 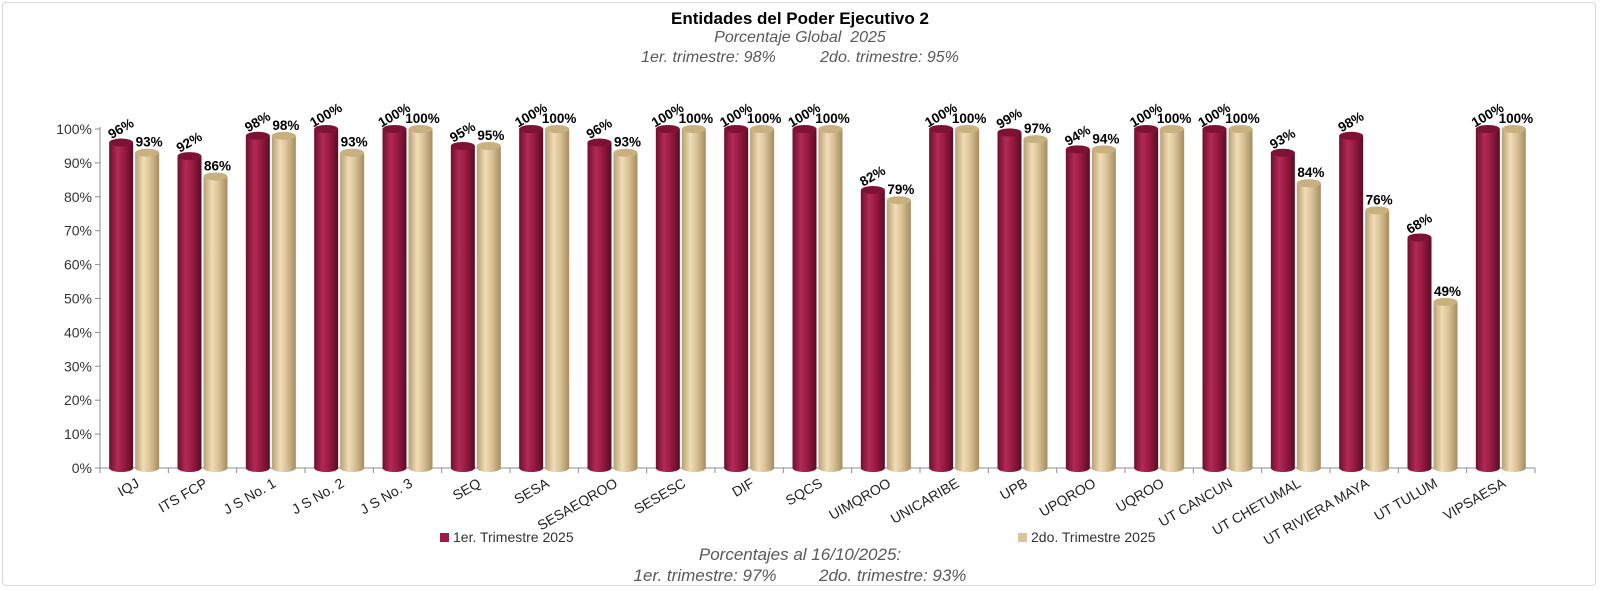 I want to click on x-tick-label: DIF, so click(x=743, y=487).